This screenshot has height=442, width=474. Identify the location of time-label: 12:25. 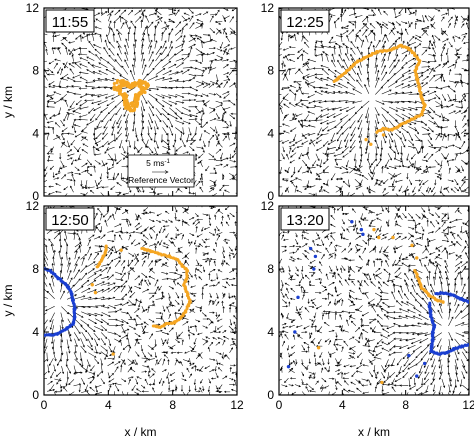
(305, 22).